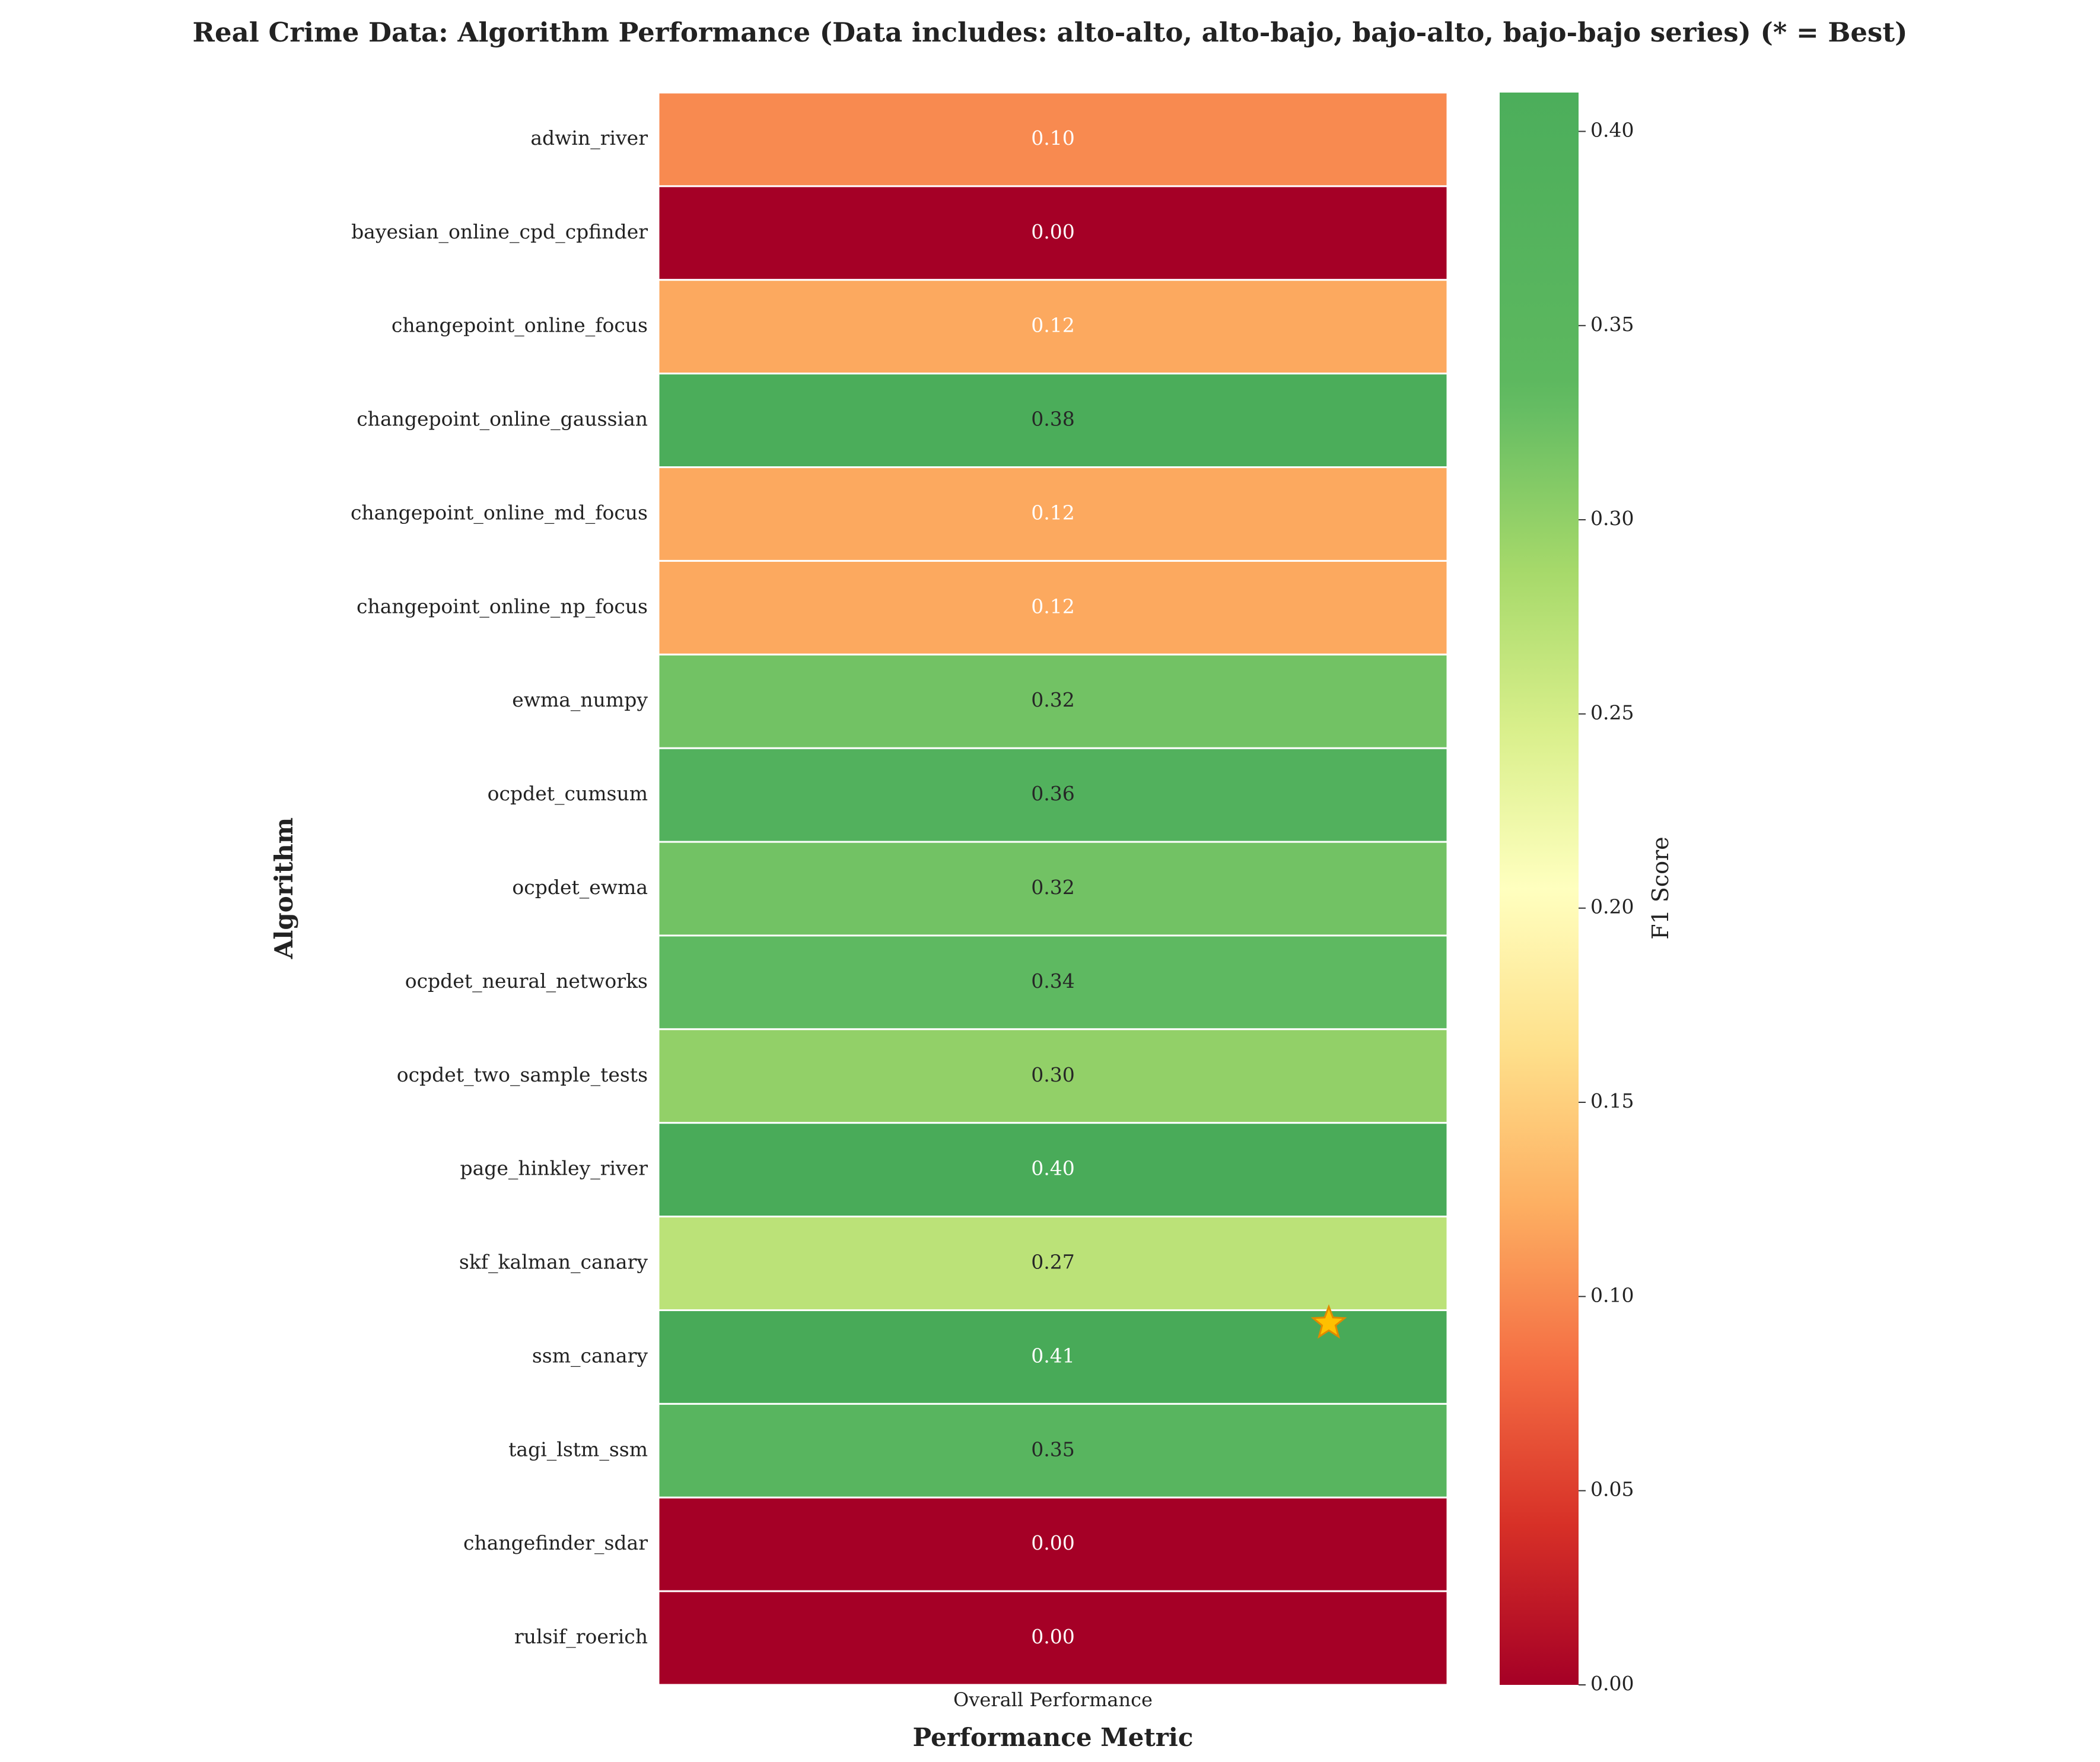 Image resolution: width=2100 pixels, height=1762 pixels. Describe the element at coordinates (522, 1075) in the screenshot. I see `row-label: ocpdet_two_sample_tests` at that location.